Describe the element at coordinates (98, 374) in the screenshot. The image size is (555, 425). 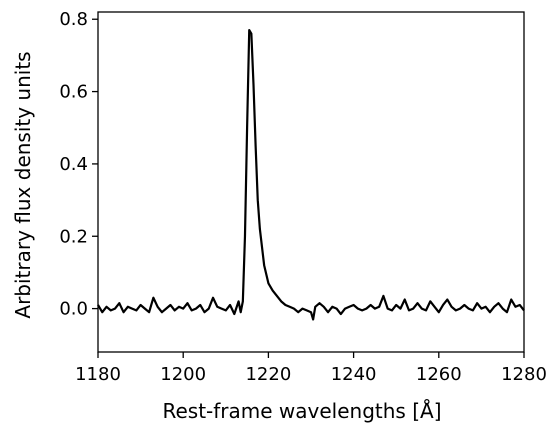
I see `x-tick-label: 1180` at that location.